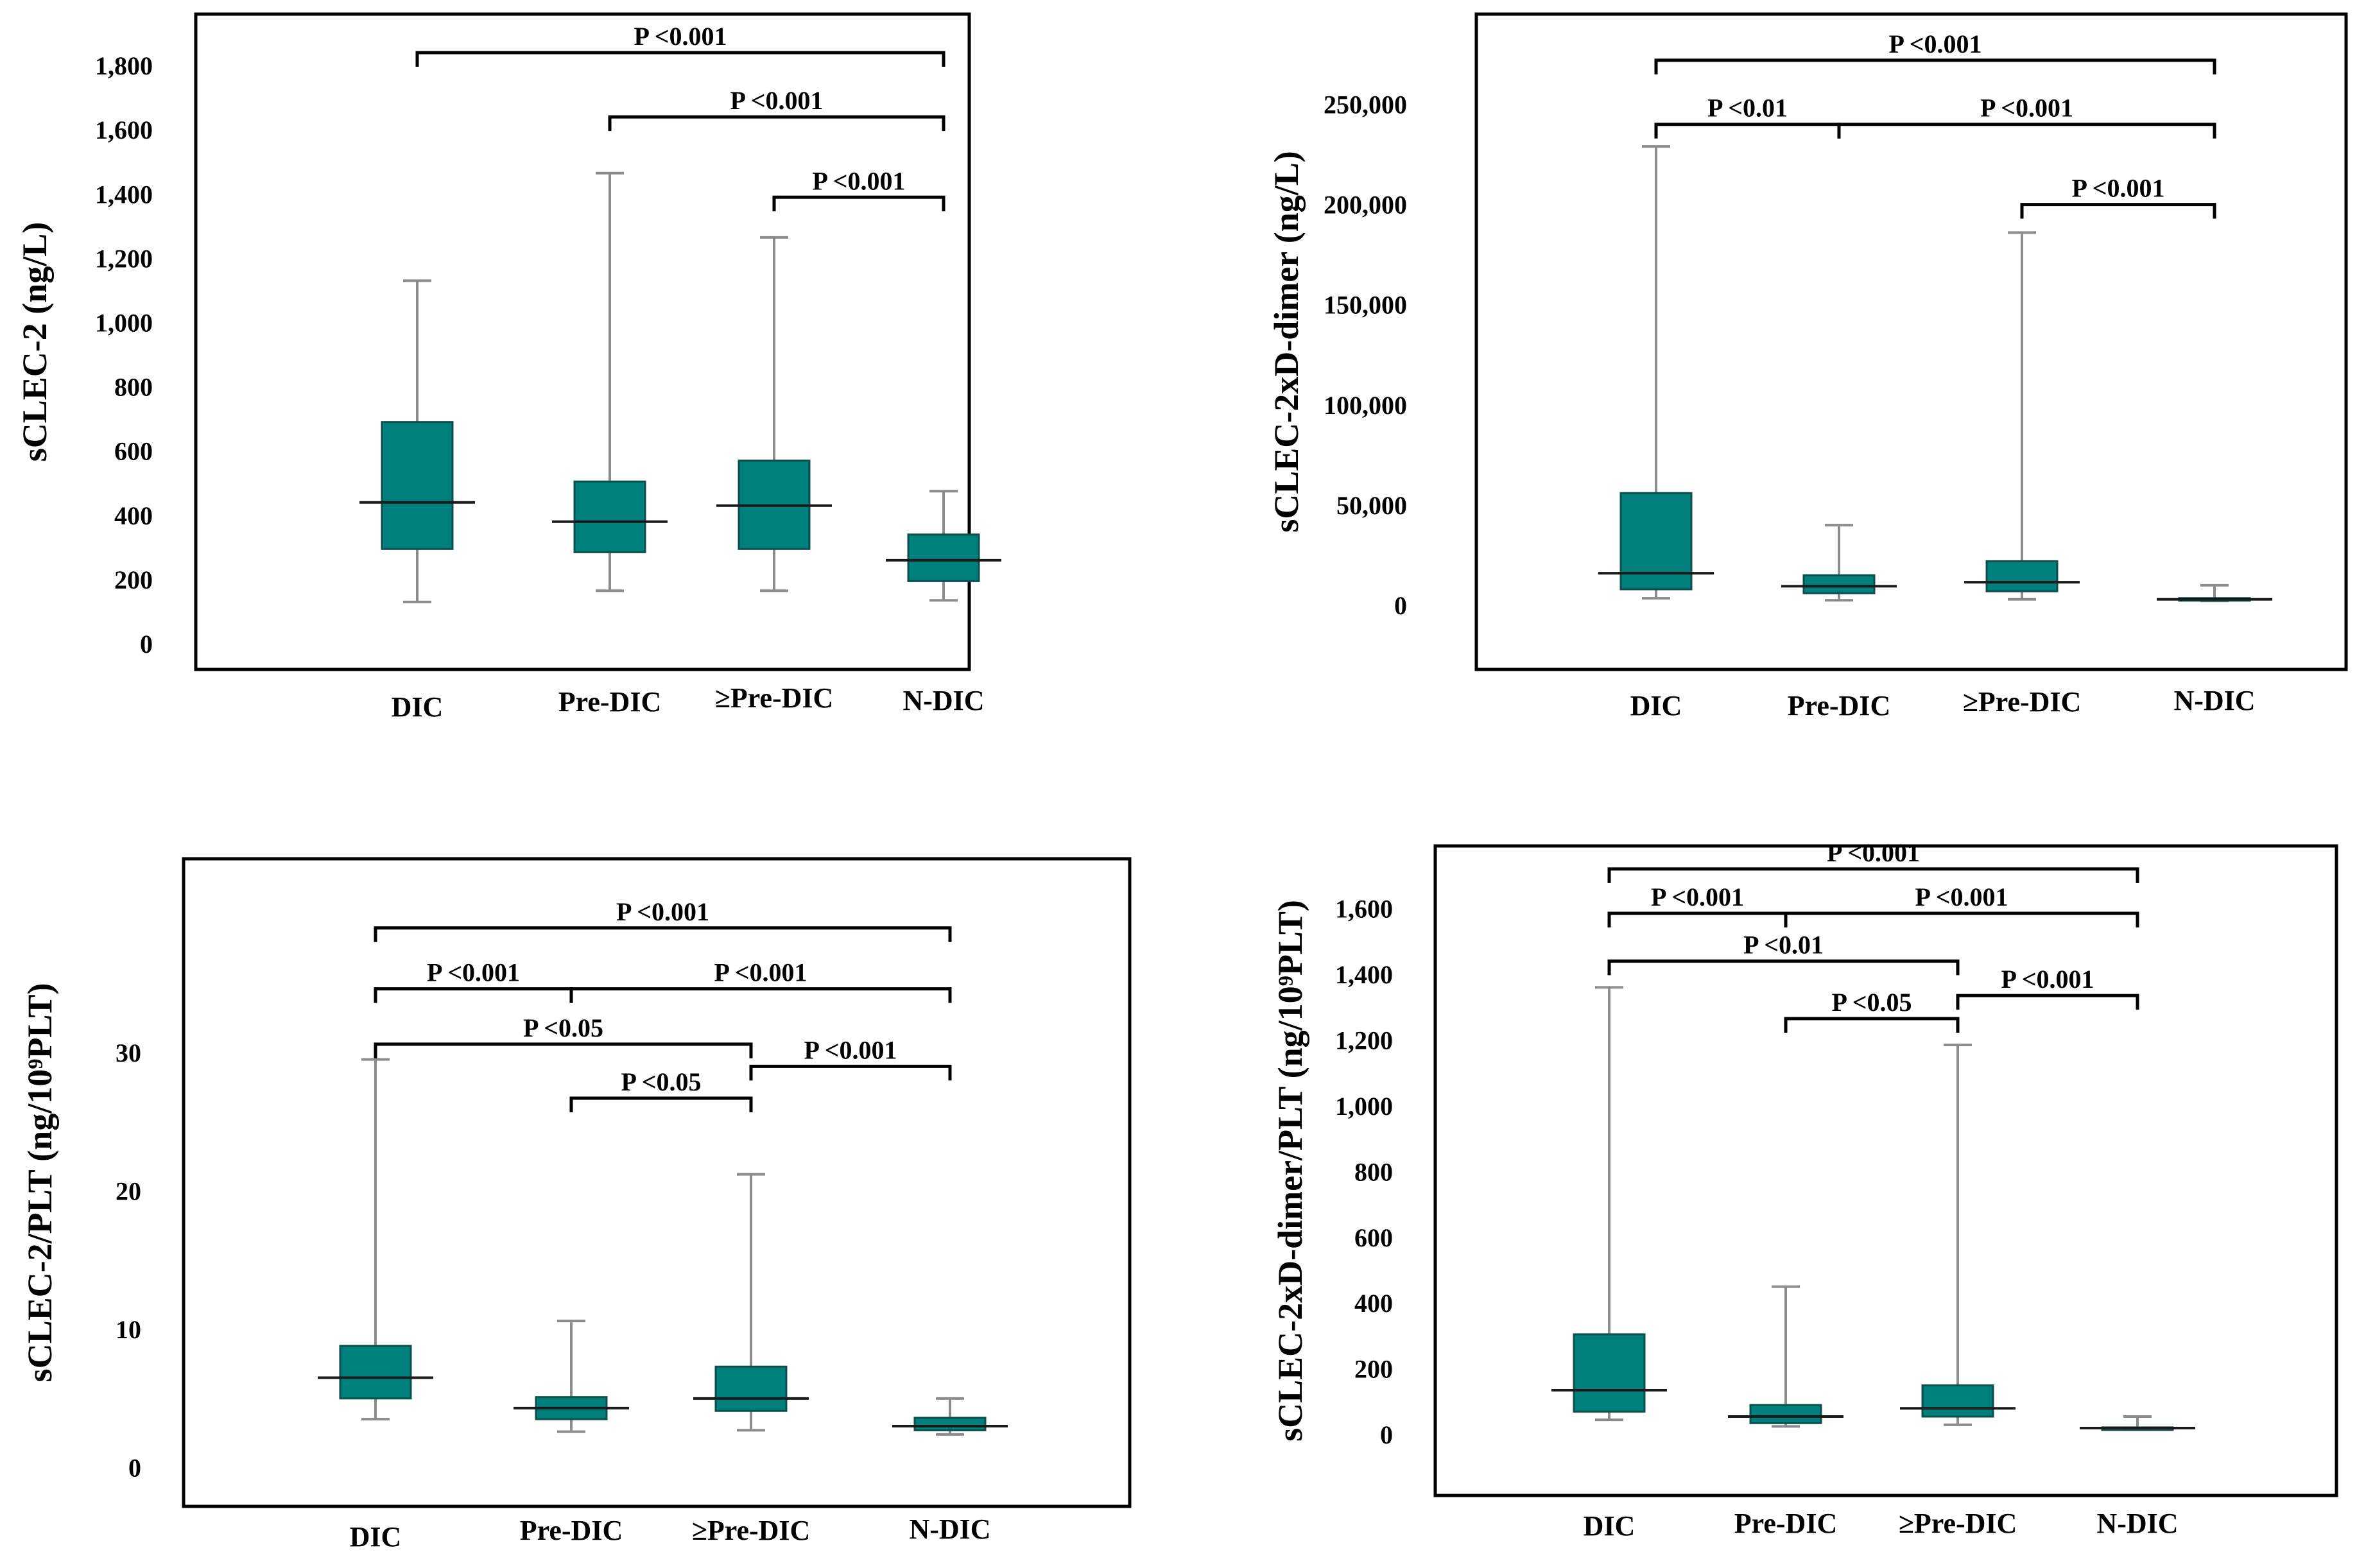 The height and width of the screenshot is (1568, 2357). Describe the element at coordinates (40, 1183) in the screenshot. I see `y-axis-label: sCLEC-2/PLT (ng/10⁹PLT)` at that location.